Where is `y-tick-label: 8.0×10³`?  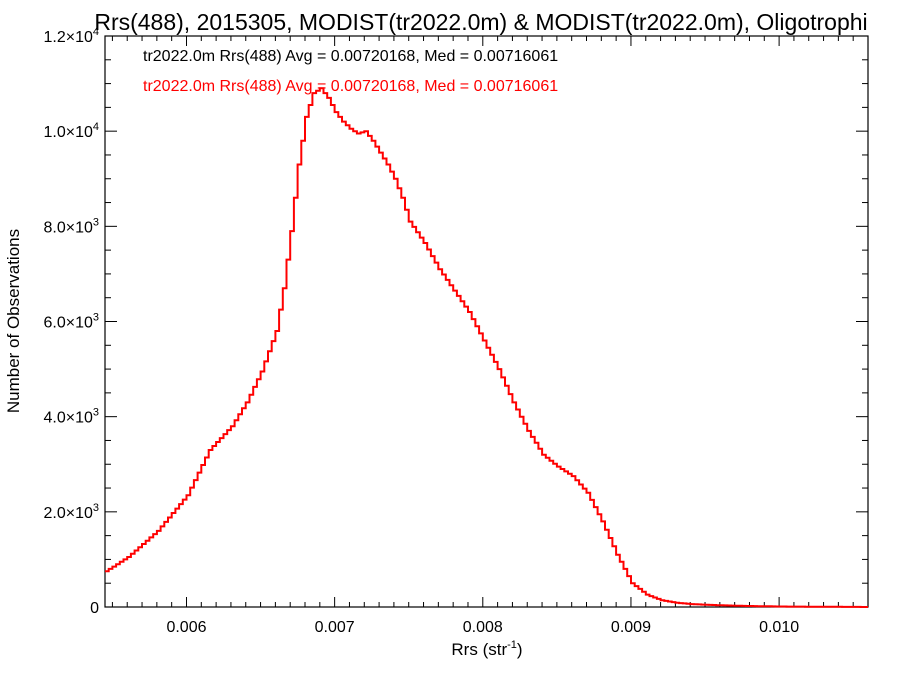
y-tick-label: 8.0×10³ is located at coordinates (71, 226).